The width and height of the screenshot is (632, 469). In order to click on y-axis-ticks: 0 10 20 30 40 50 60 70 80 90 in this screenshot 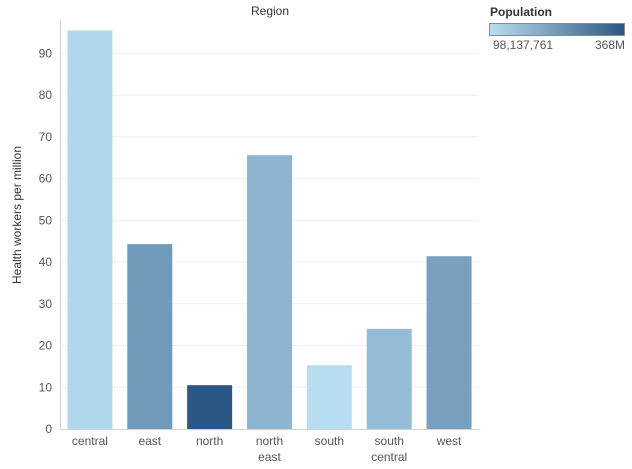, I will do `click(46, 241)`.